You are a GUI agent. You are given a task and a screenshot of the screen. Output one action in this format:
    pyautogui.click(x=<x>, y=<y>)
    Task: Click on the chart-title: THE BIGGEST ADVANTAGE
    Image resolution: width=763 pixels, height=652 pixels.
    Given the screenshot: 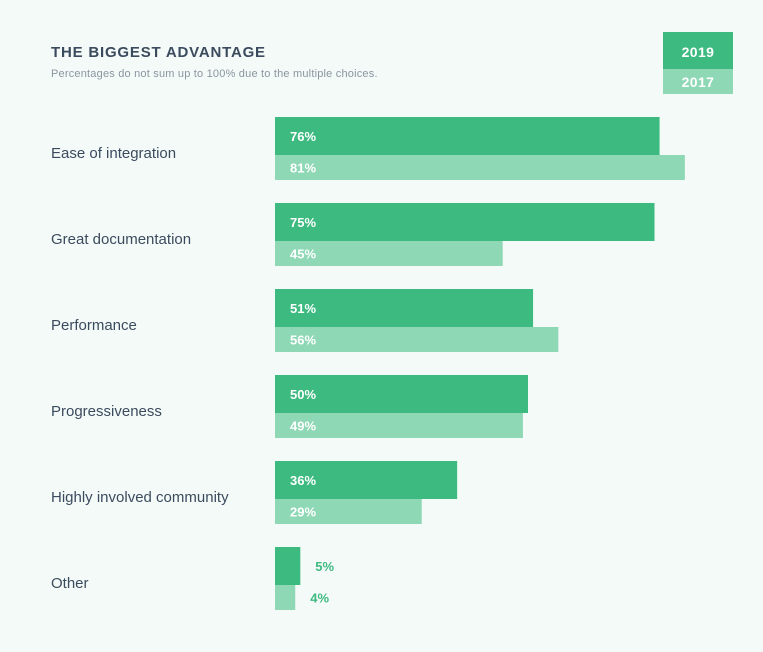 What is the action you would take?
    pyautogui.click(x=158, y=52)
    